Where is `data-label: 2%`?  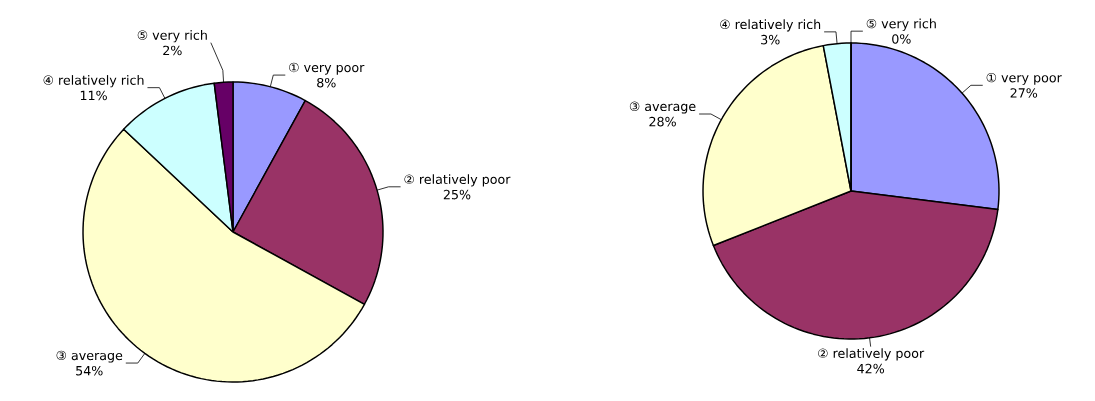
data-label: 2% is located at coordinates (172, 50).